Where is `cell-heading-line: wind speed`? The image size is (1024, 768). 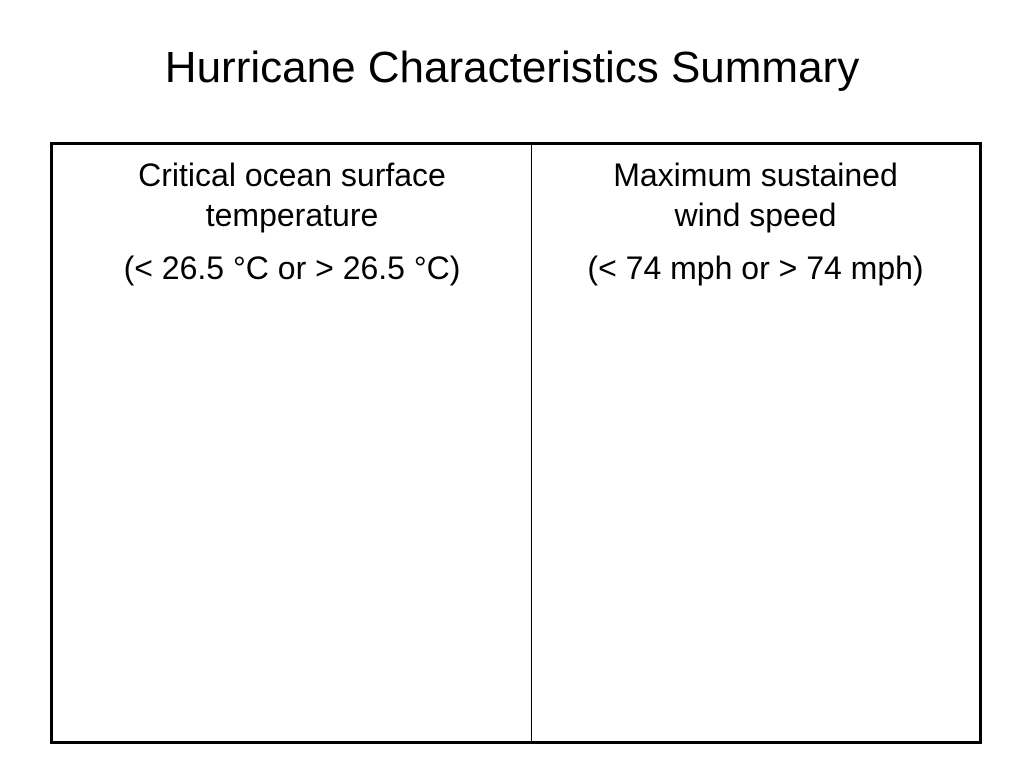 cell-heading-line: wind speed is located at coordinates (755, 215).